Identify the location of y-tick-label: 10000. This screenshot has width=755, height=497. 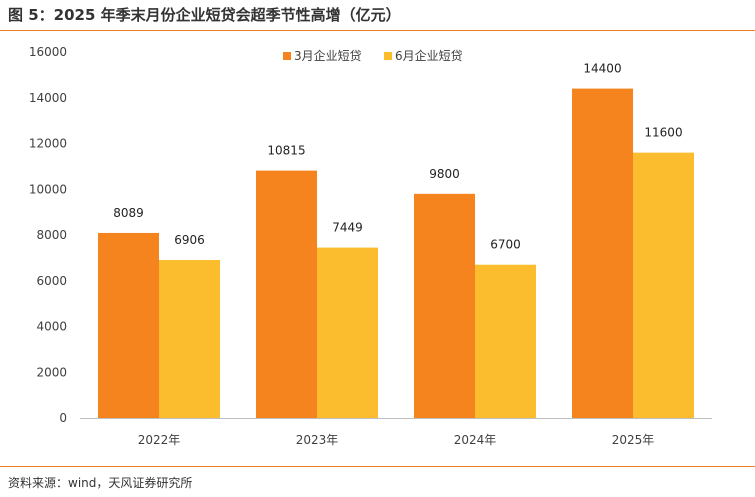
(48, 189).